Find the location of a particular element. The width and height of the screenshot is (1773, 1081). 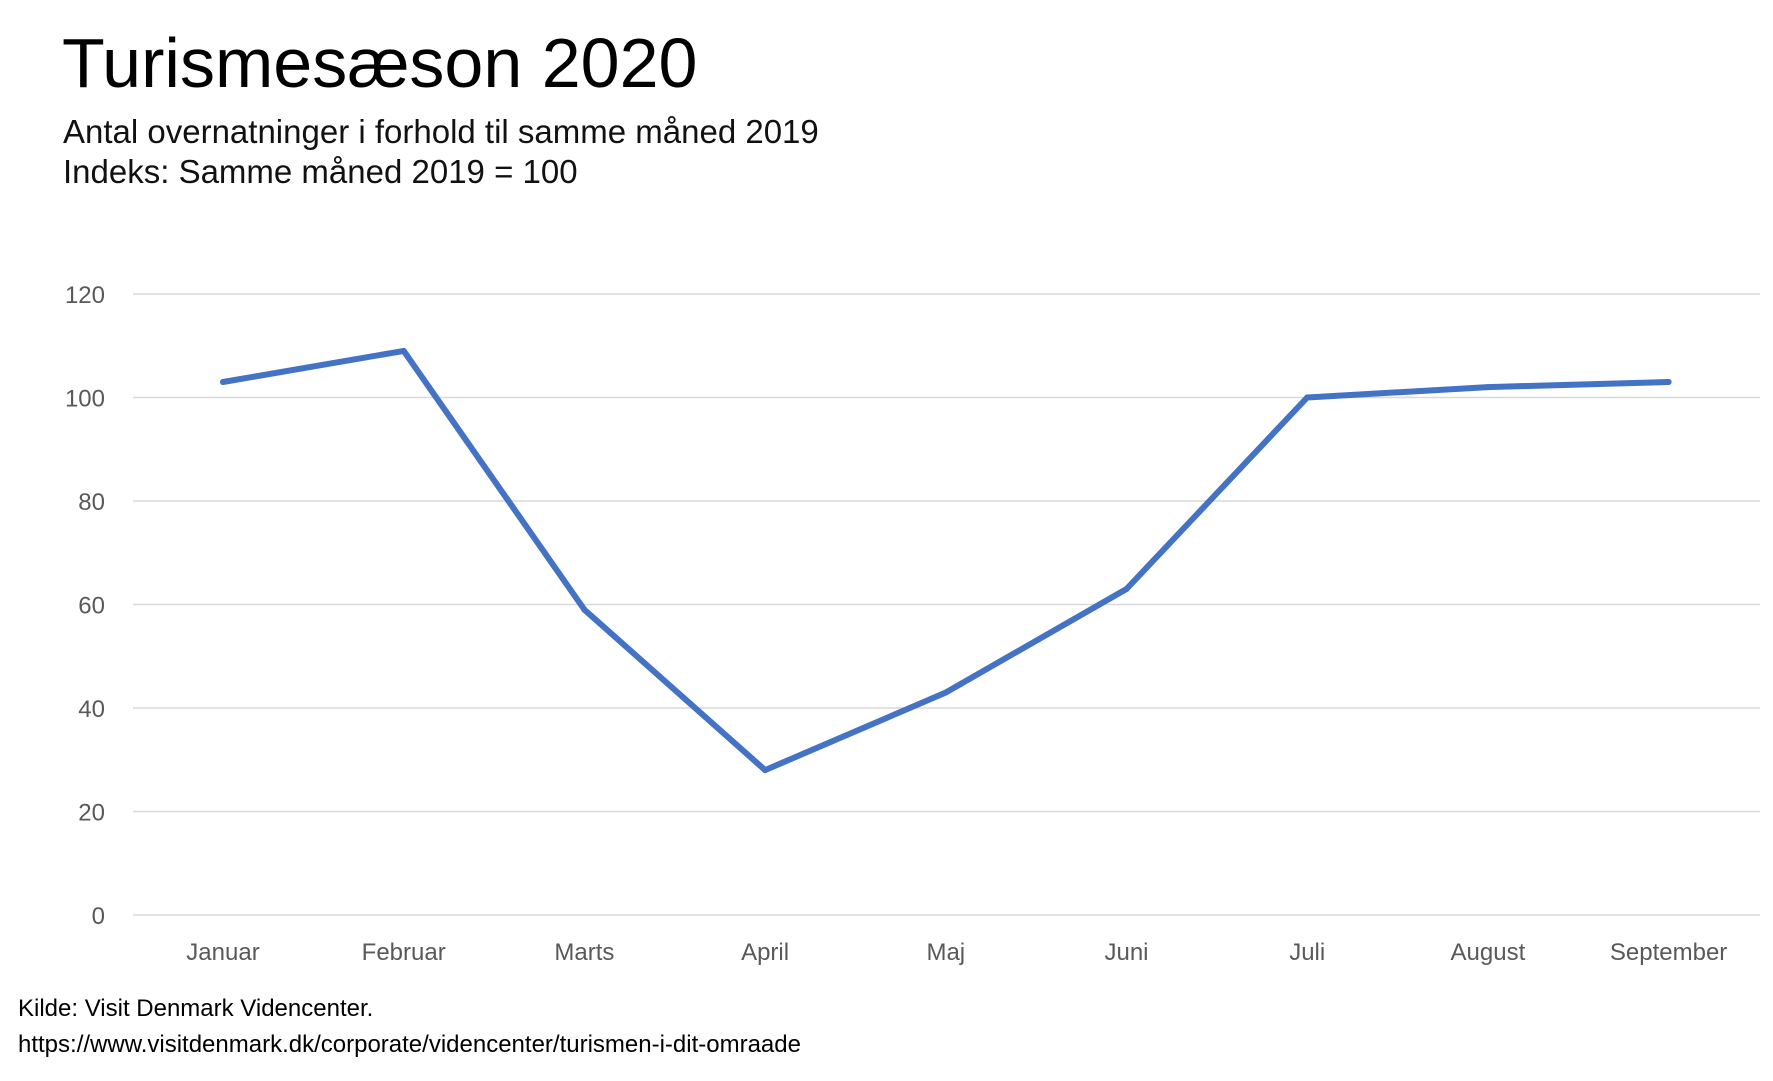

chart-subtitle-line-2: Indeks: Samme måned 2019 = 100 is located at coordinates (320, 171).